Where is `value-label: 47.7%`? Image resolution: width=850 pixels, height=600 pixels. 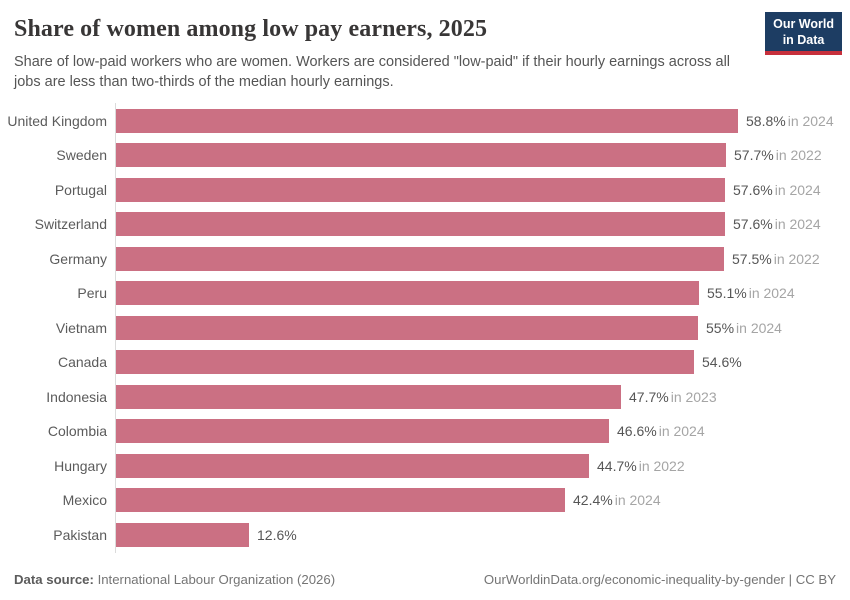
value-label: 47.7% is located at coordinates (649, 396).